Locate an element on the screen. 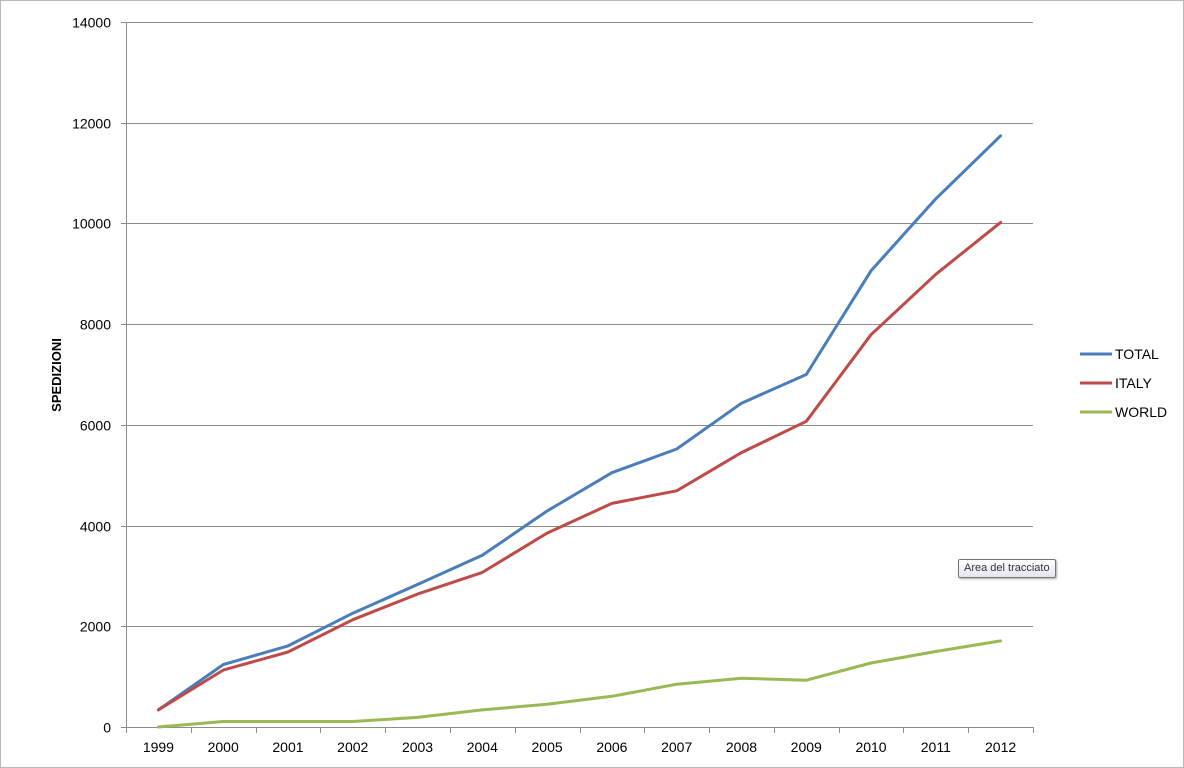  x-tick-label: 1999 is located at coordinates (158, 747).